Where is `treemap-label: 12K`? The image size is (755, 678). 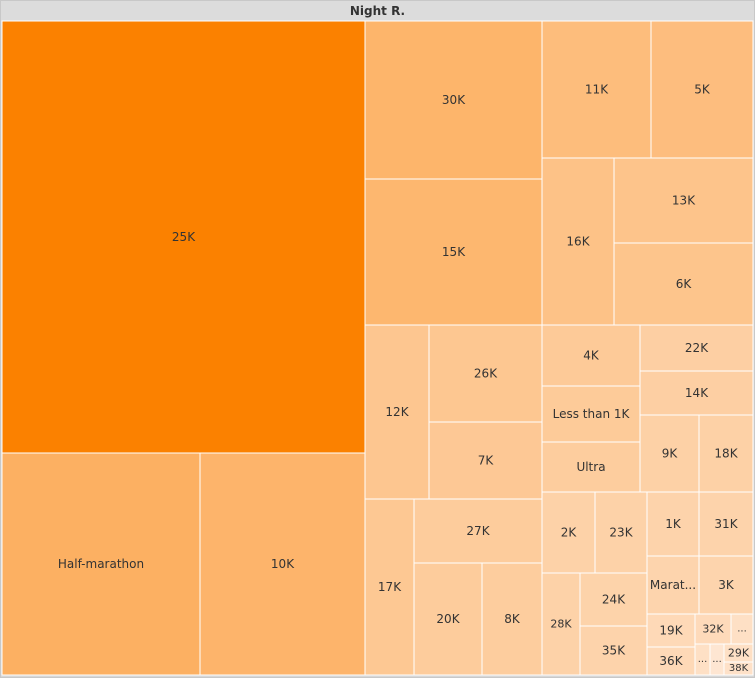
treemap-label: 12K is located at coordinates (397, 412).